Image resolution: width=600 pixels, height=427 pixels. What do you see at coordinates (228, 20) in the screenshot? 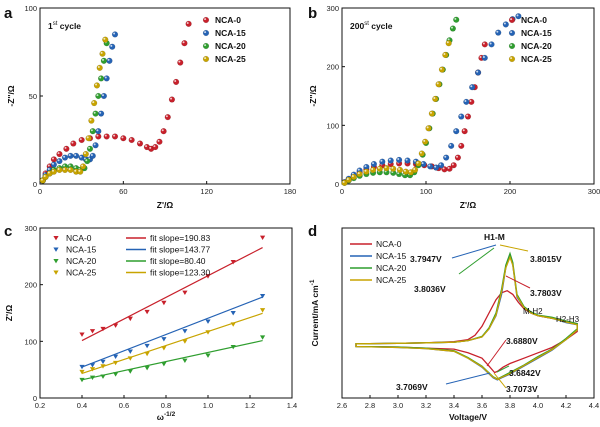
I see `panel-a-legend-label: NCA-0` at bounding box center [228, 20].